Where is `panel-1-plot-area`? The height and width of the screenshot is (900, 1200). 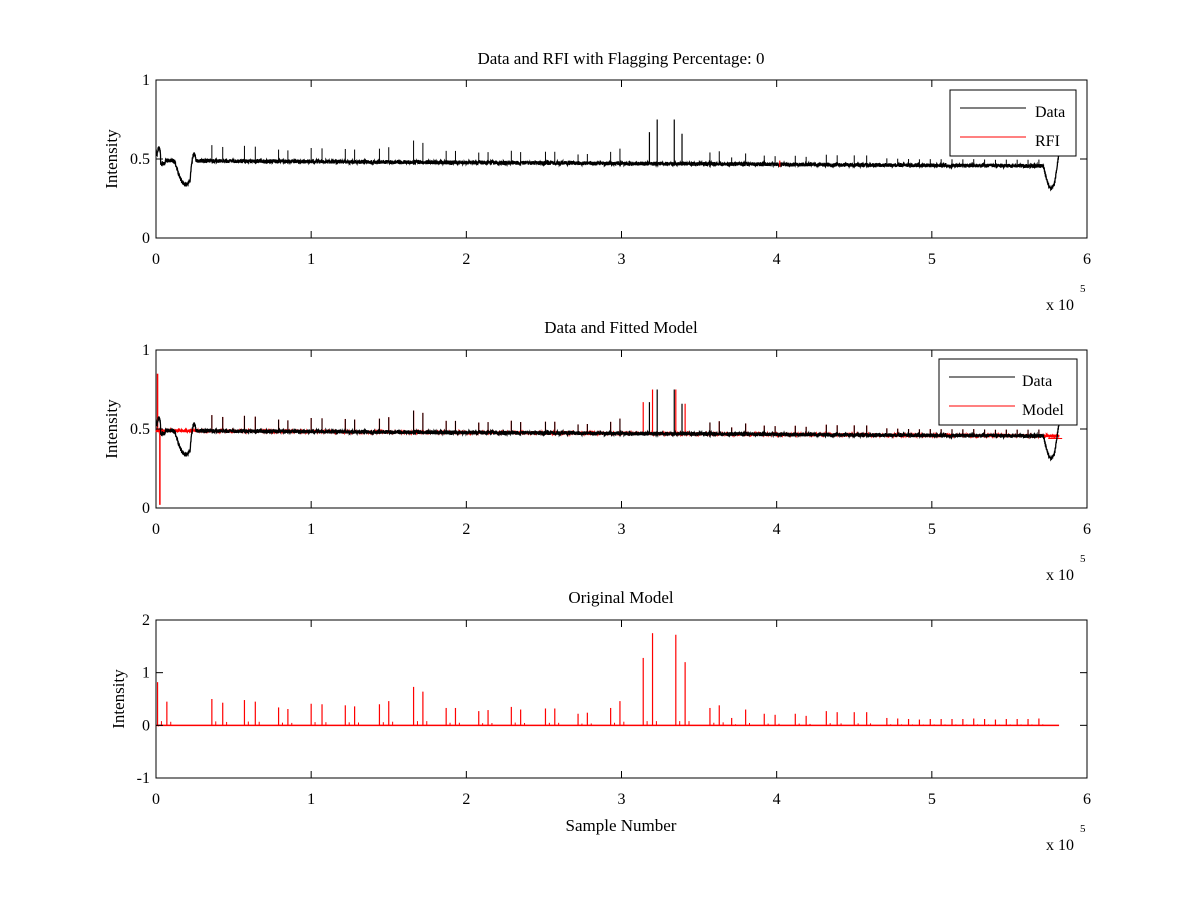
panel-1-plot-area is located at coordinates (607, 155).